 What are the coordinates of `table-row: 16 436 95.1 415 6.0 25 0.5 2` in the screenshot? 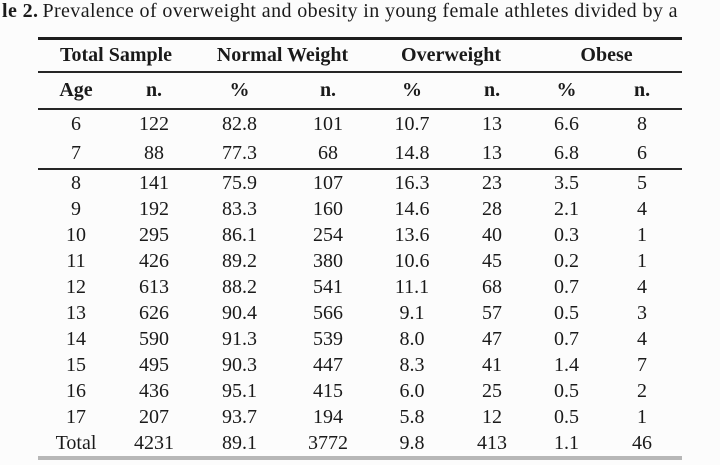 It's located at (360, 391).